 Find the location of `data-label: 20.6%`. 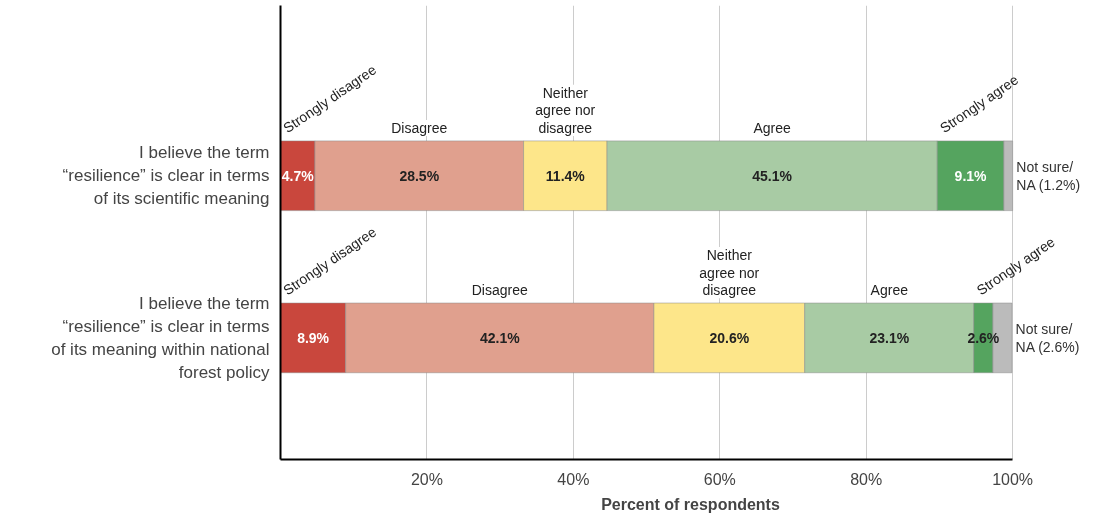

data-label: 20.6% is located at coordinates (729, 337).